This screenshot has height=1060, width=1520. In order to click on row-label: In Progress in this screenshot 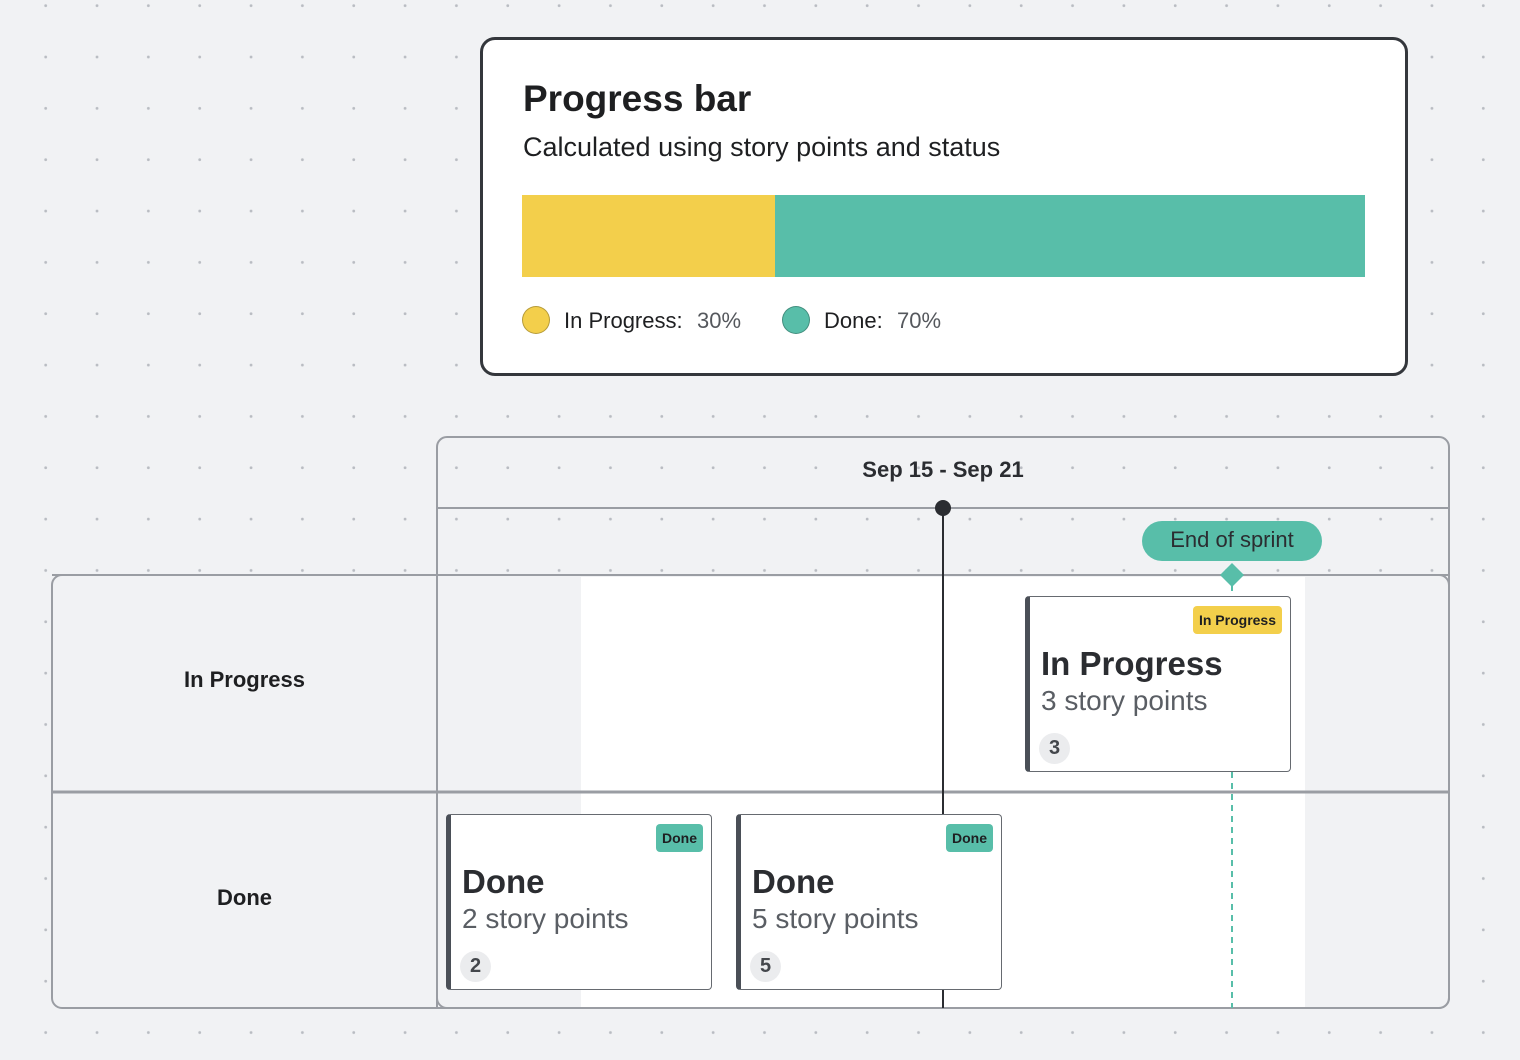, I will do `click(244, 679)`.